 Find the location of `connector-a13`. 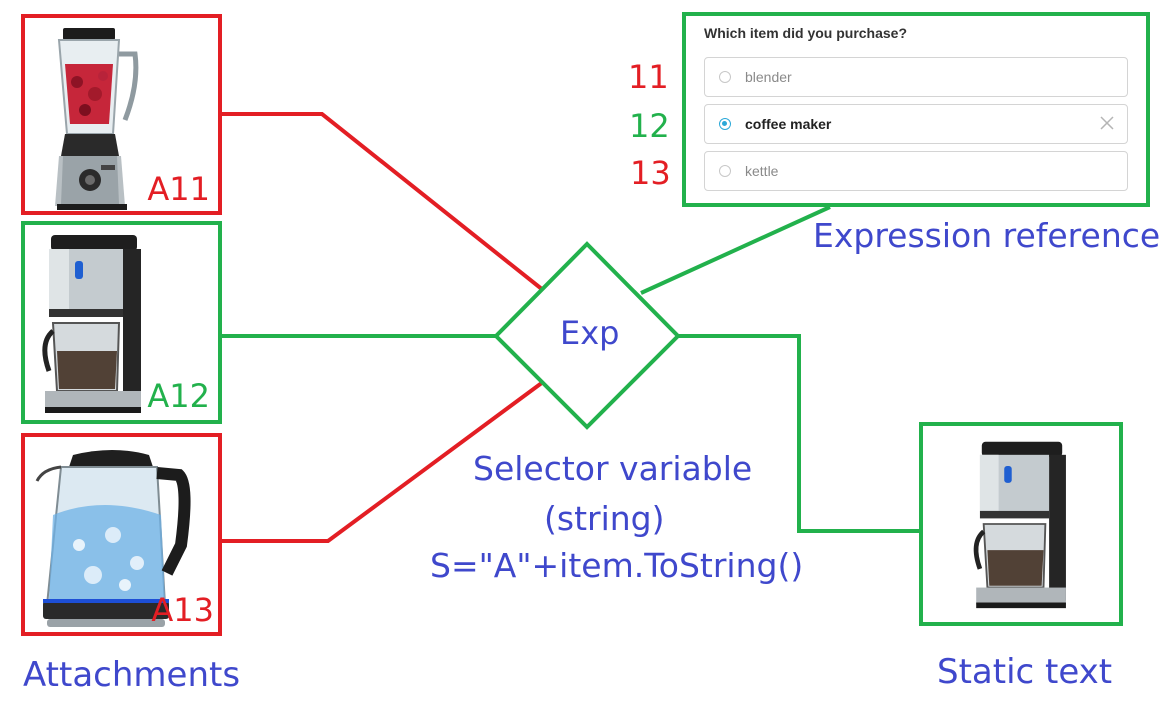

connector-a13 is located at coordinates (383, 461).